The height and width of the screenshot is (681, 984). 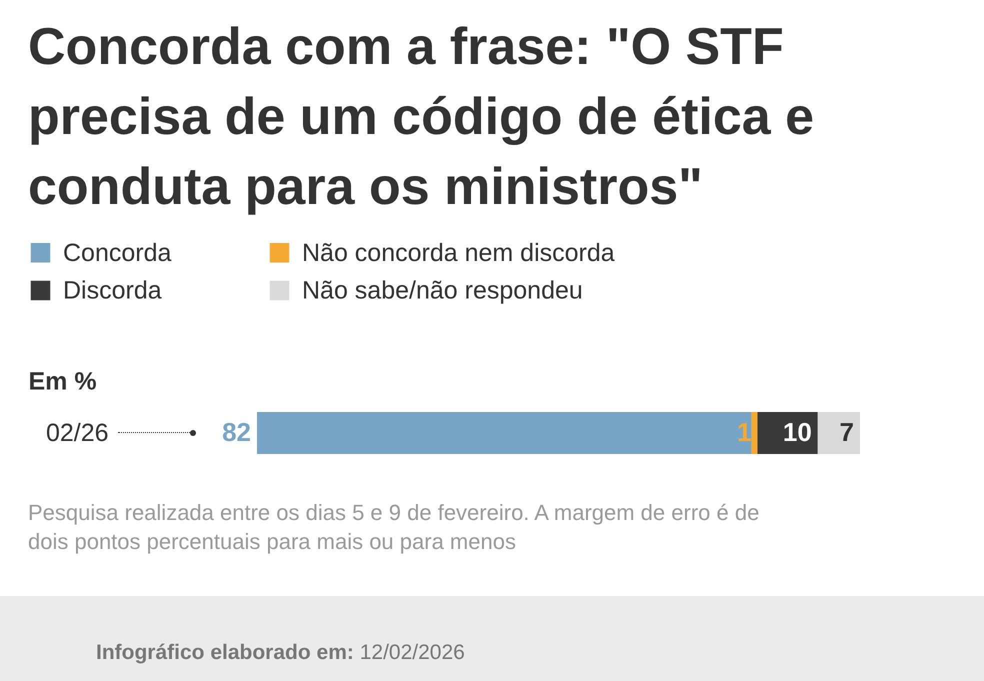 What do you see at coordinates (744, 432) in the screenshot?
I see `data-label: 1` at bounding box center [744, 432].